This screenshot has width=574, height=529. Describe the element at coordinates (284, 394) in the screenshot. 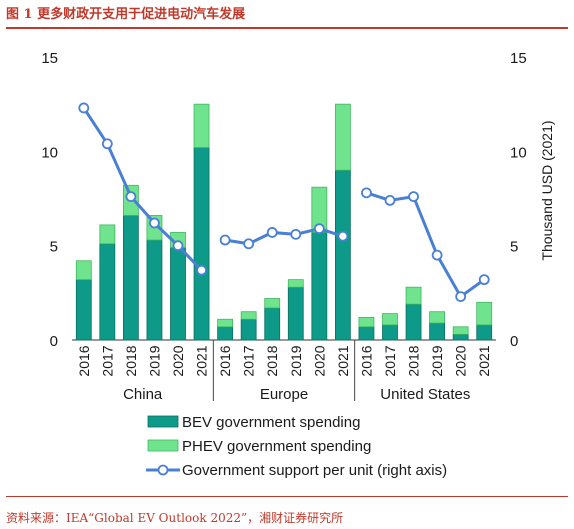

I see `group-label: Europe` at that location.